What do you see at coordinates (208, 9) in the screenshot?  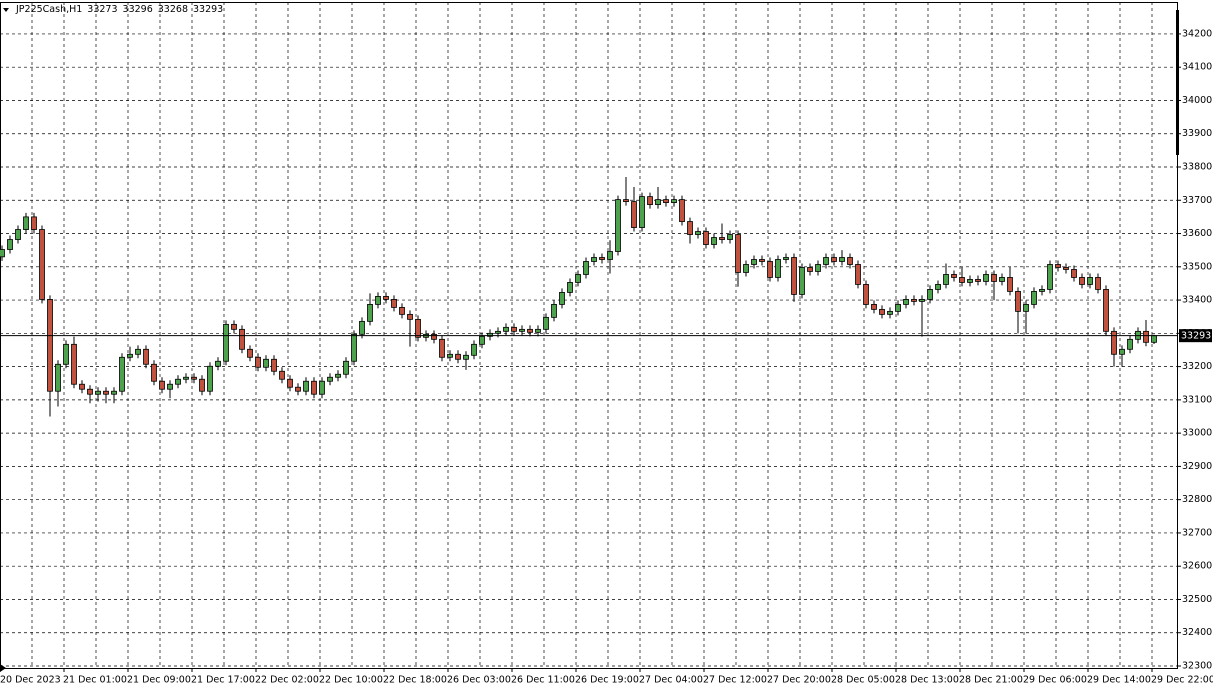 I see `header-value: 33293` at bounding box center [208, 9].